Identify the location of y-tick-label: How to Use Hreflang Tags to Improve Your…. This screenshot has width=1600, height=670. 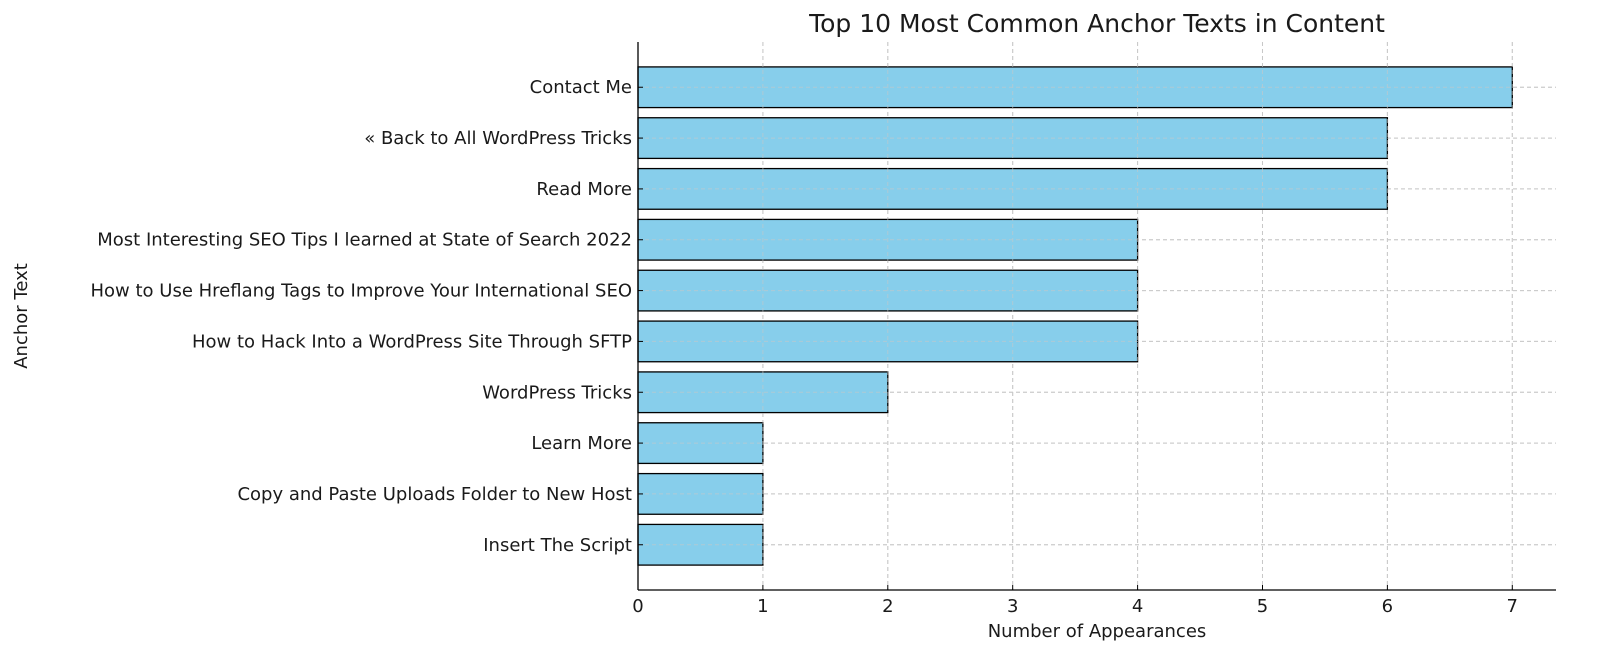
(362, 291).